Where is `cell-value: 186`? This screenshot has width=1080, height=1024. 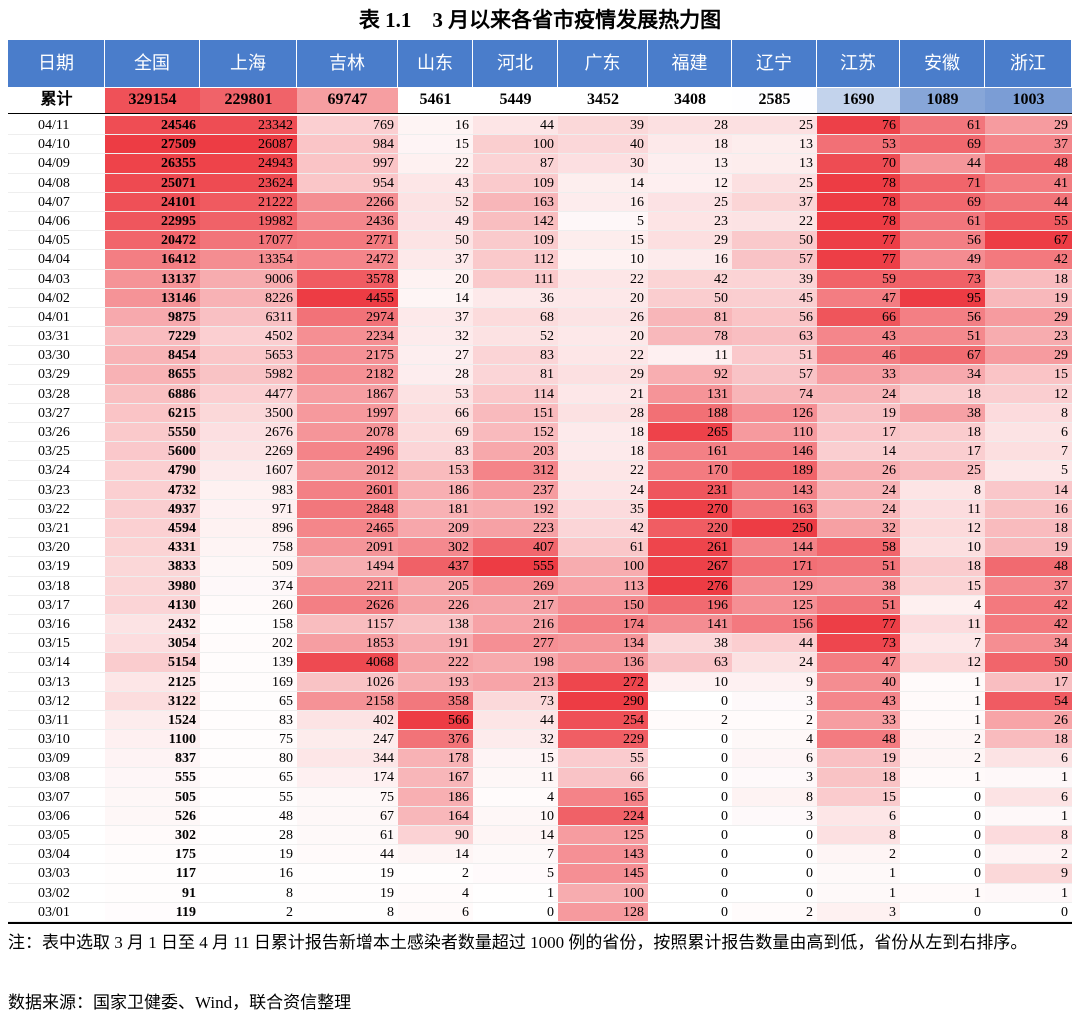 cell-value: 186 is located at coordinates (435, 797).